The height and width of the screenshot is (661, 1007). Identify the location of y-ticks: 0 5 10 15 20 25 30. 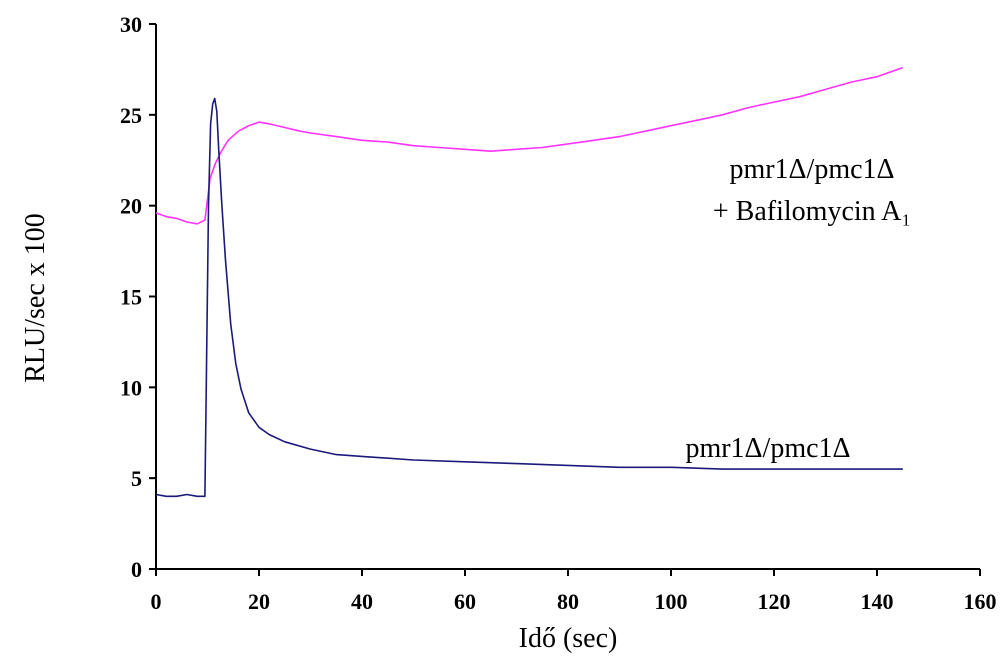
(138, 297).